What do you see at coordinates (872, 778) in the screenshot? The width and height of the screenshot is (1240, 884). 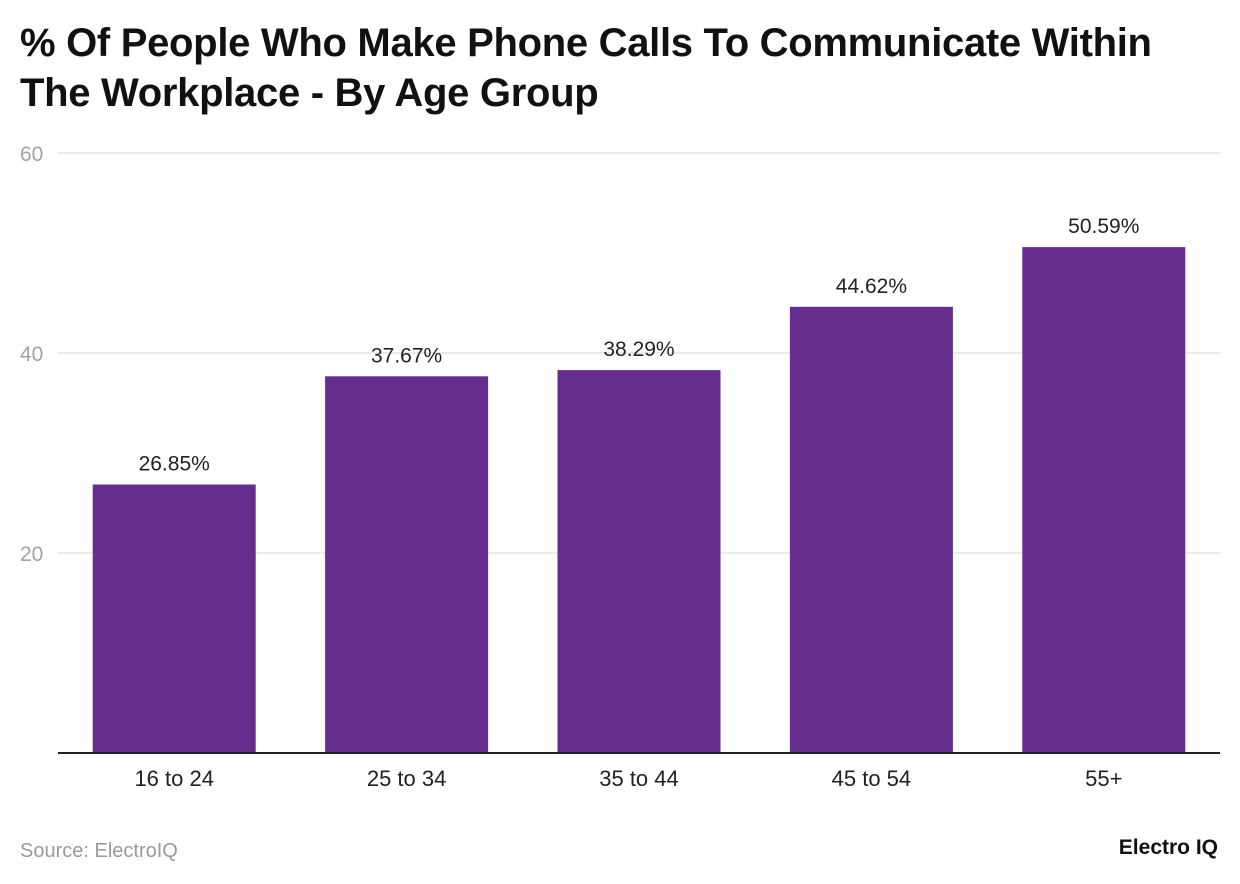 I see `x-tick-label: 45 to 54` at bounding box center [872, 778].